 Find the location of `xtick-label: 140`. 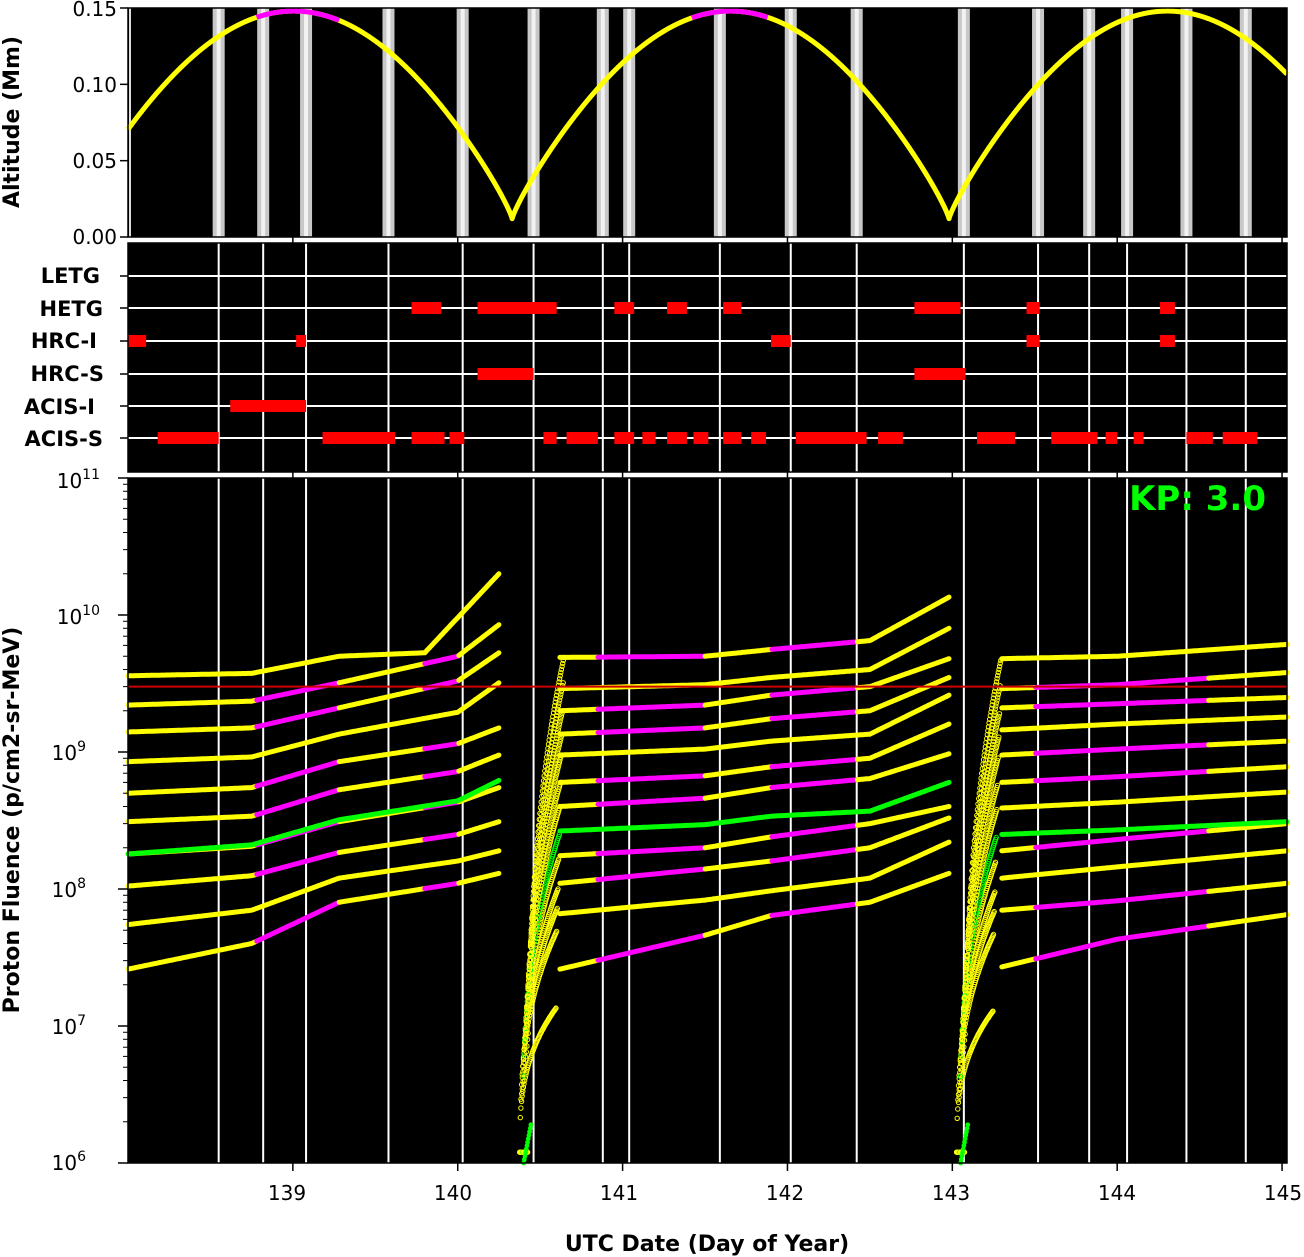

xtick-label: 140 is located at coordinates (453, 1193).